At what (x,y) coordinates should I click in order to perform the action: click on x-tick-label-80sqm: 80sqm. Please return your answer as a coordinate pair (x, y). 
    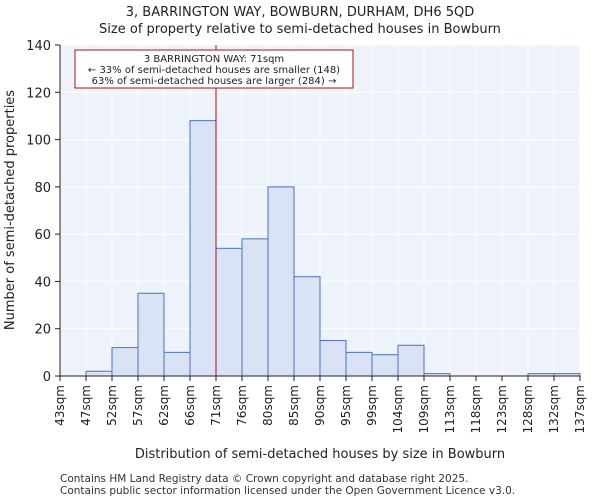
    Looking at the image, I should click on (268, 405).